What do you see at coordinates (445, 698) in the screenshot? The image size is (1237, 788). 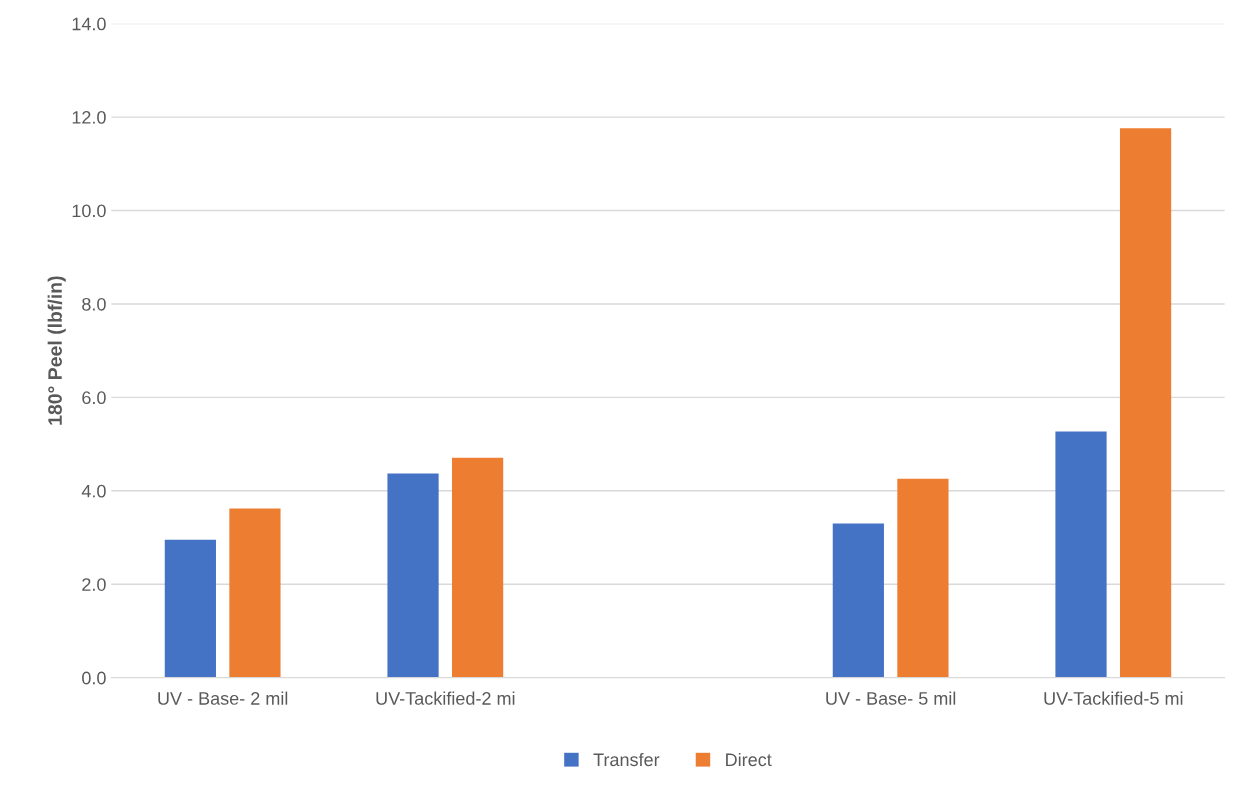 I see `x-tick-label: UV-Tackified-2 mi` at bounding box center [445, 698].